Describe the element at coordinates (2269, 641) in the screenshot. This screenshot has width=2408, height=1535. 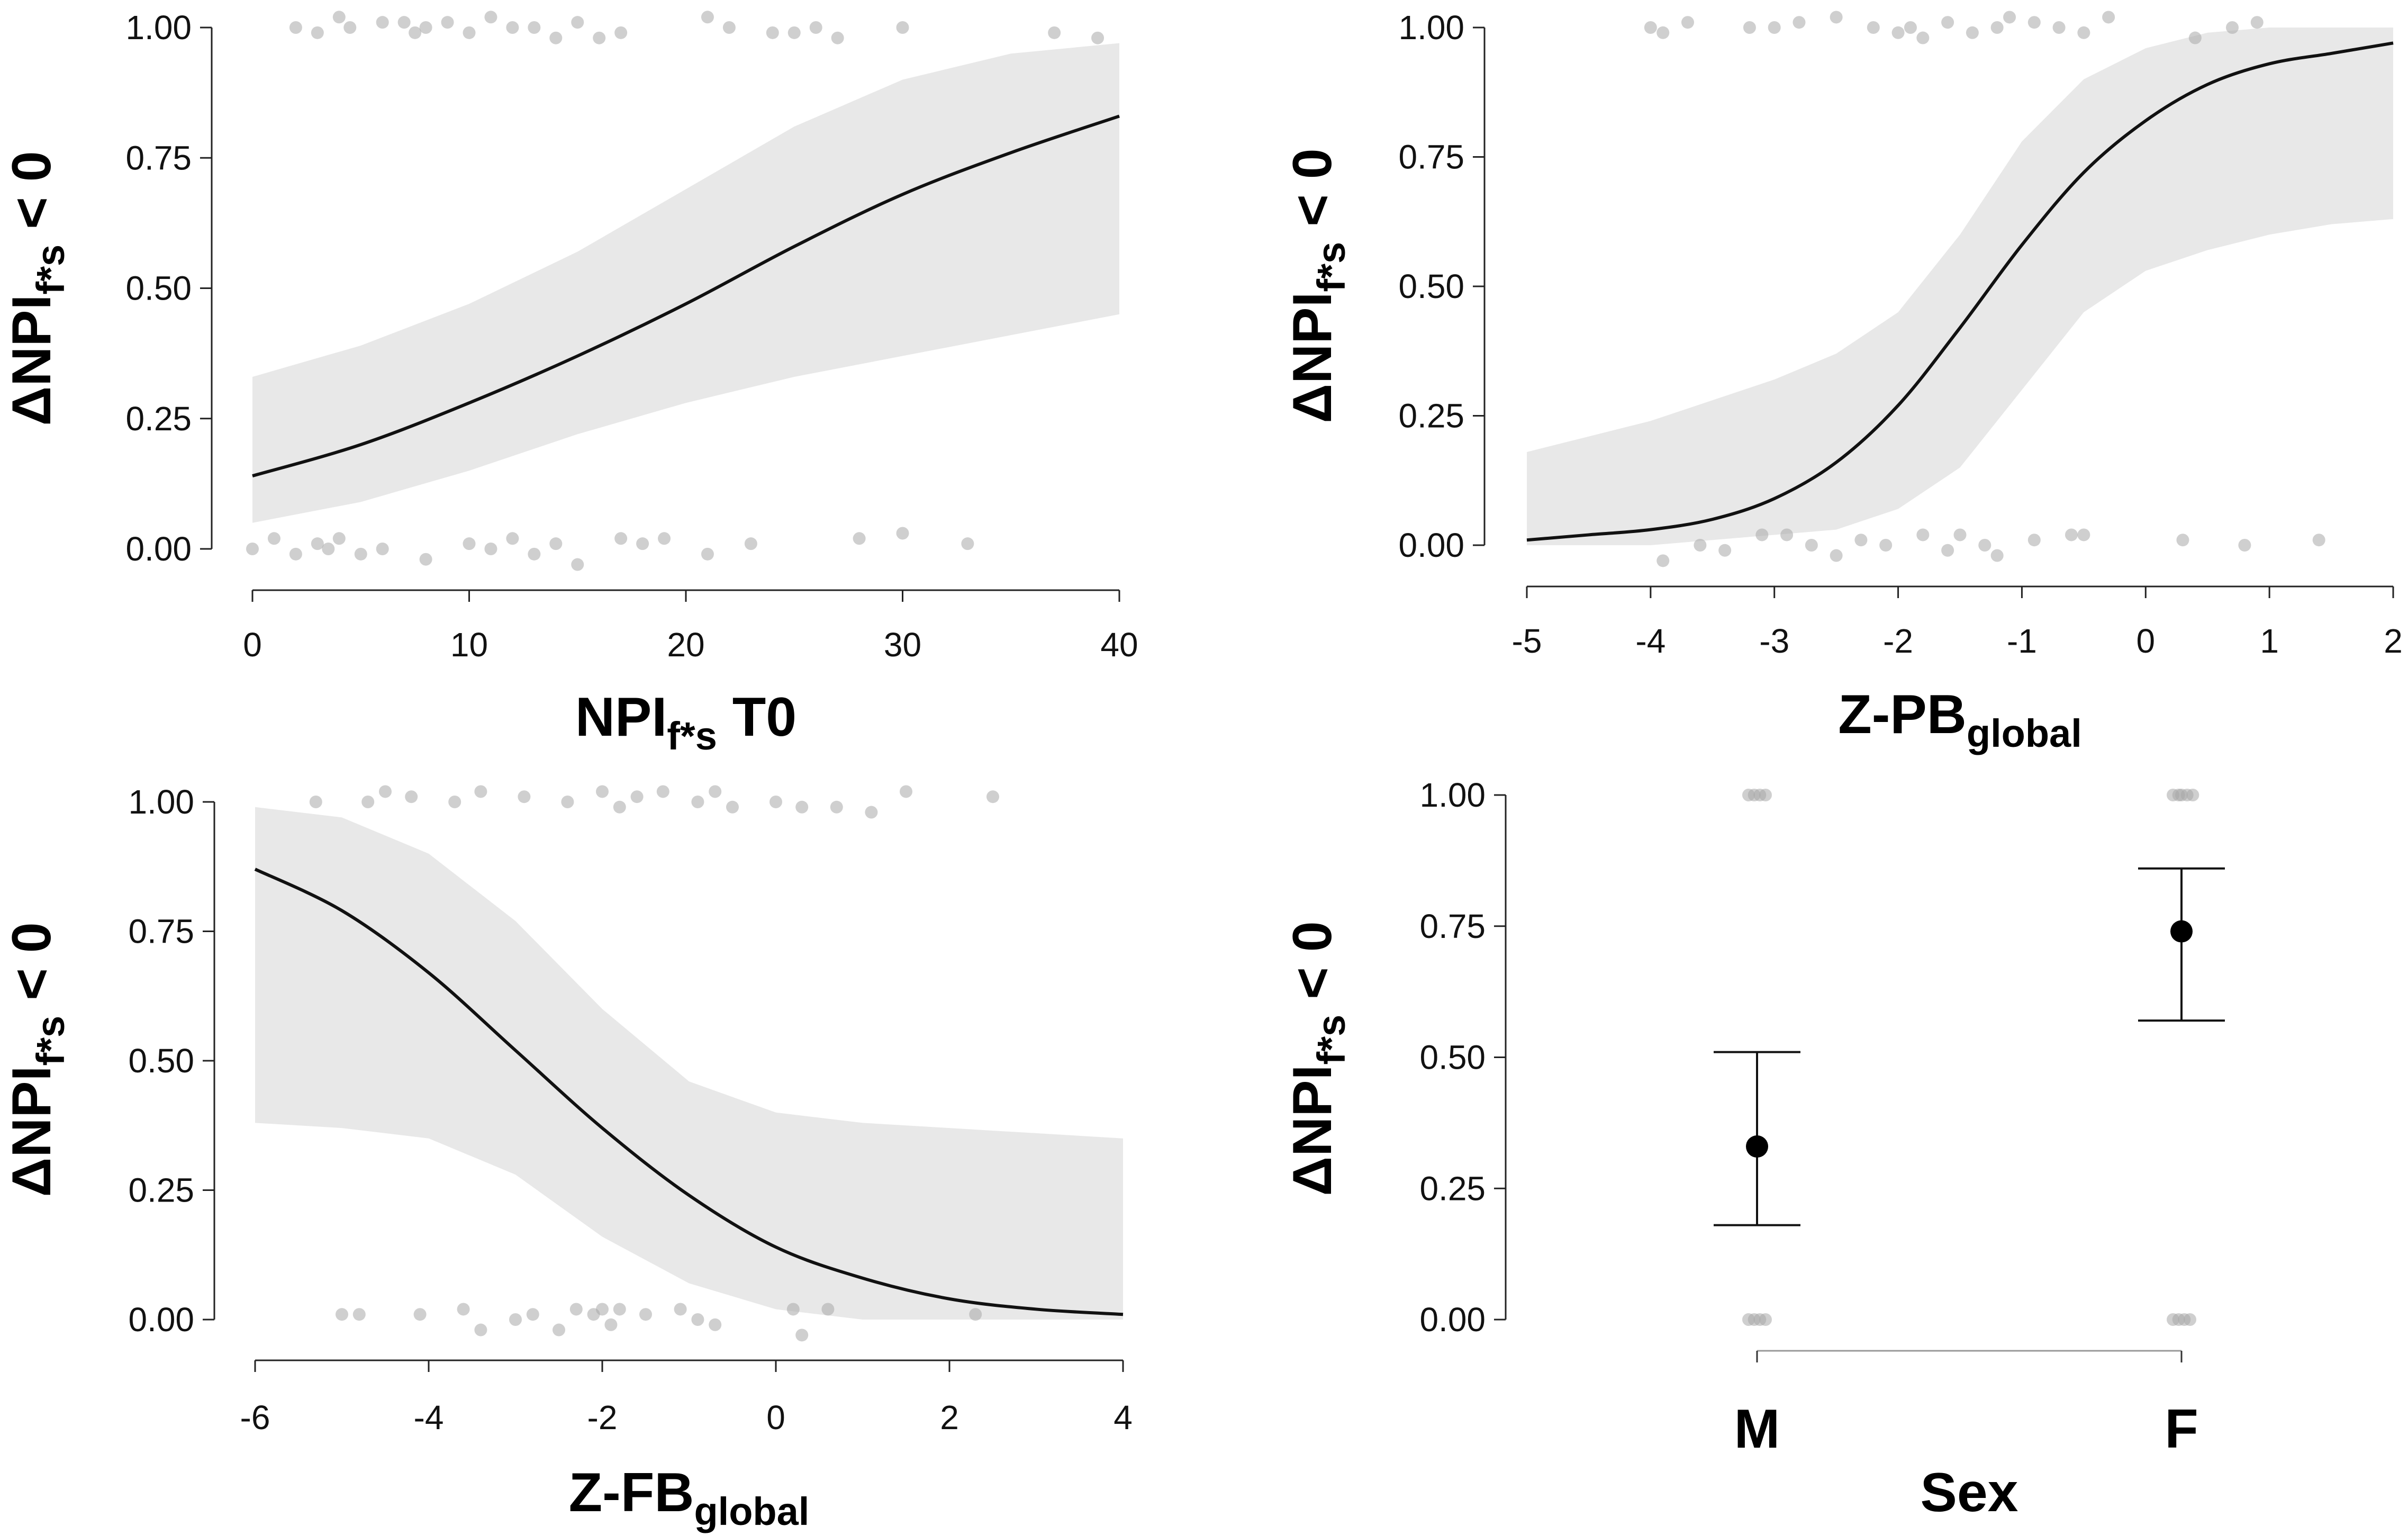
I see `x-tick-label: 1` at that location.